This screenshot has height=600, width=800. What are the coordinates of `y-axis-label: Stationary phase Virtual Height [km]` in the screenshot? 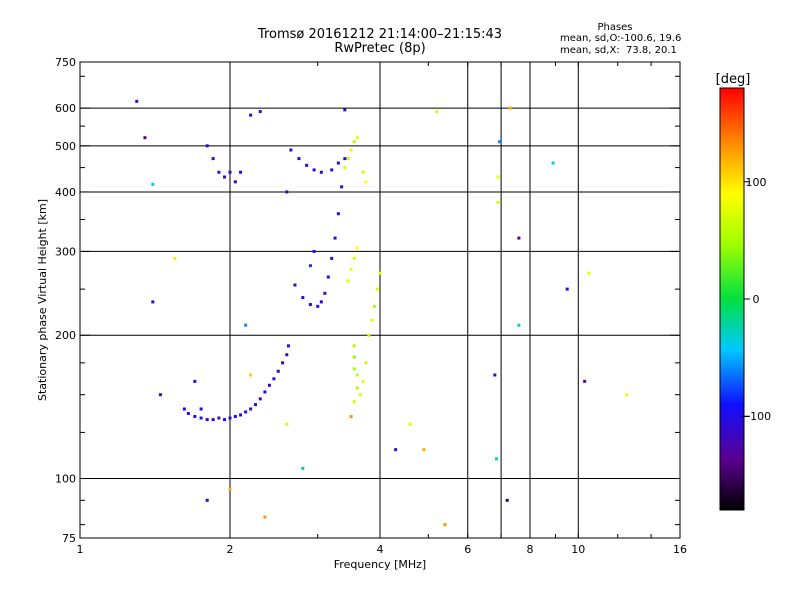 It's located at (42, 300).